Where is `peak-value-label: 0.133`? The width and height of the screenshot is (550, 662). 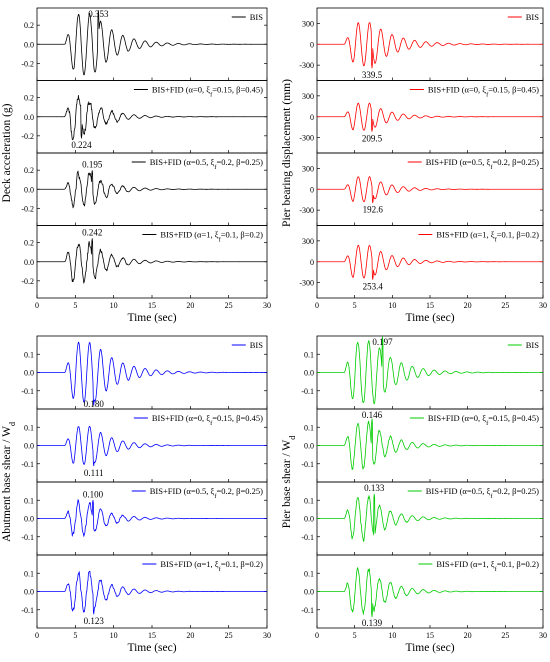 peak-value-label: 0.133 is located at coordinates (374, 488).